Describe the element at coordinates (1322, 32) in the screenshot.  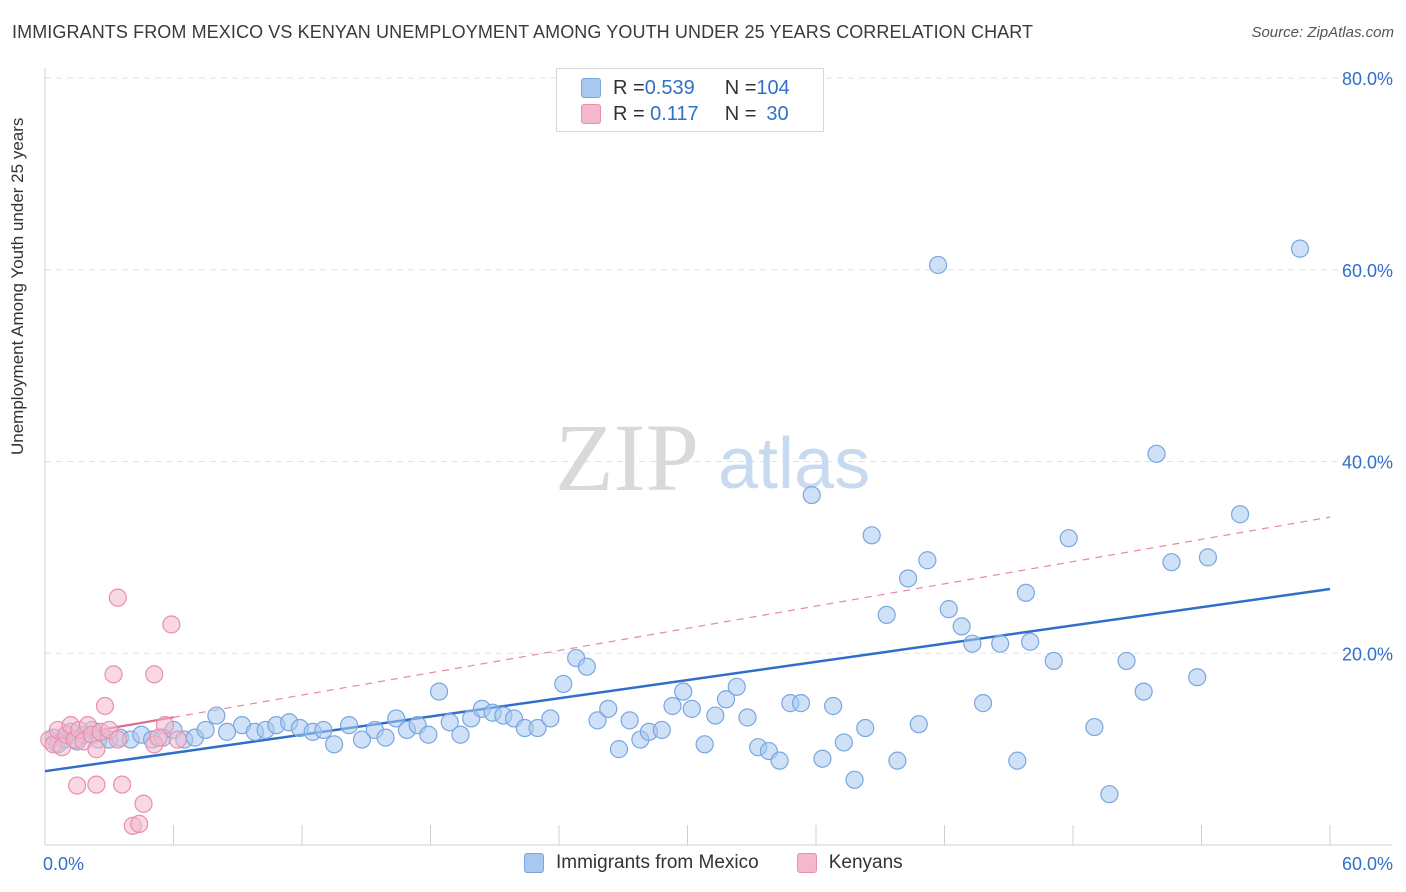
I see `source-label: Source: ZipAtlas.com` at that location.